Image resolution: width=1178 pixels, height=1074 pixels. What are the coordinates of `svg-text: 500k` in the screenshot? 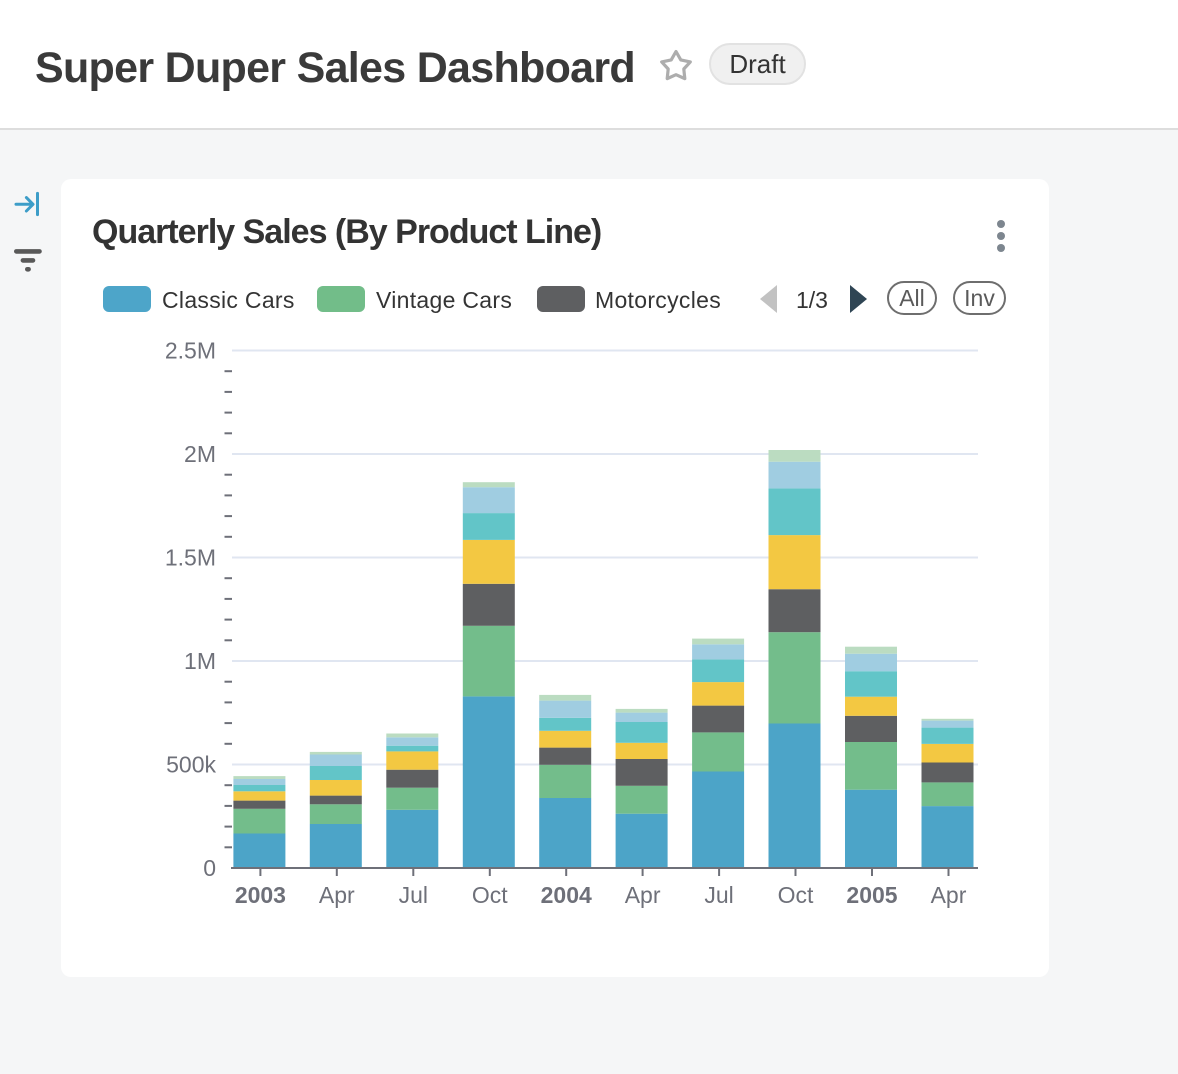 It's located at (191, 765).